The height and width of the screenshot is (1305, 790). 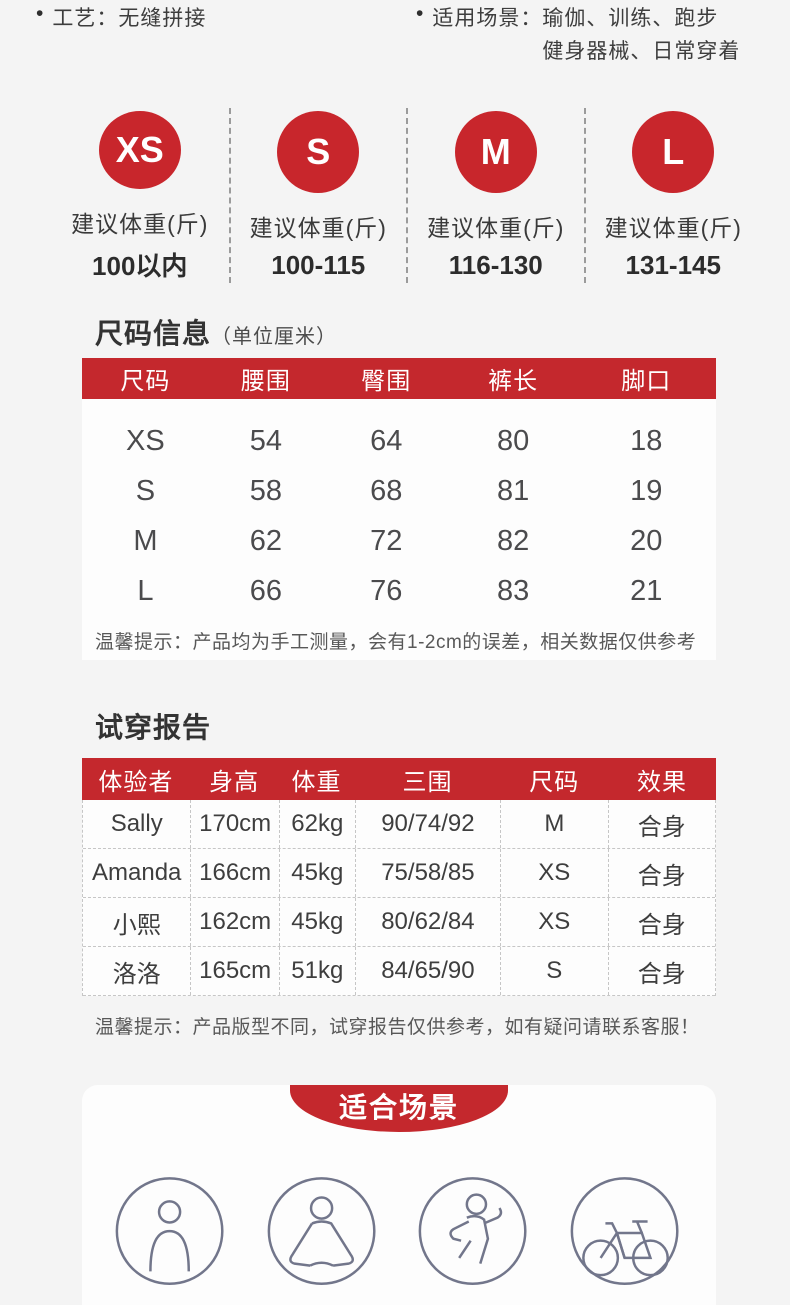 I want to click on col-tester: 体验者, so click(x=136, y=782).